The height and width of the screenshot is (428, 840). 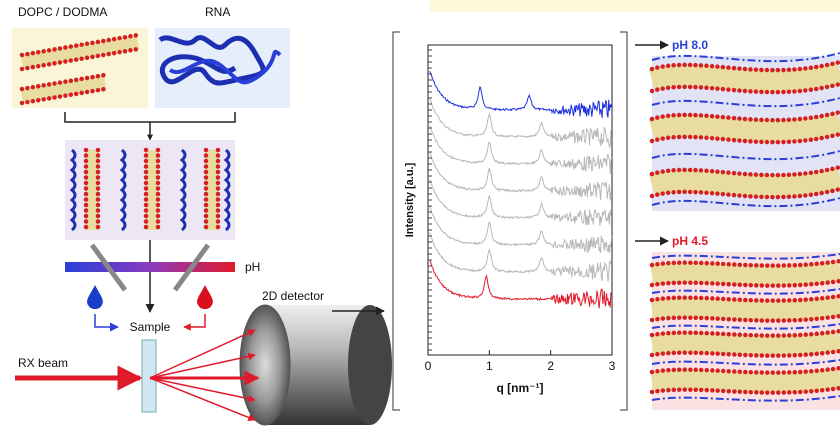 What do you see at coordinates (635, 6) in the screenshot?
I see `top-strip` at bounding box center [635, 6].